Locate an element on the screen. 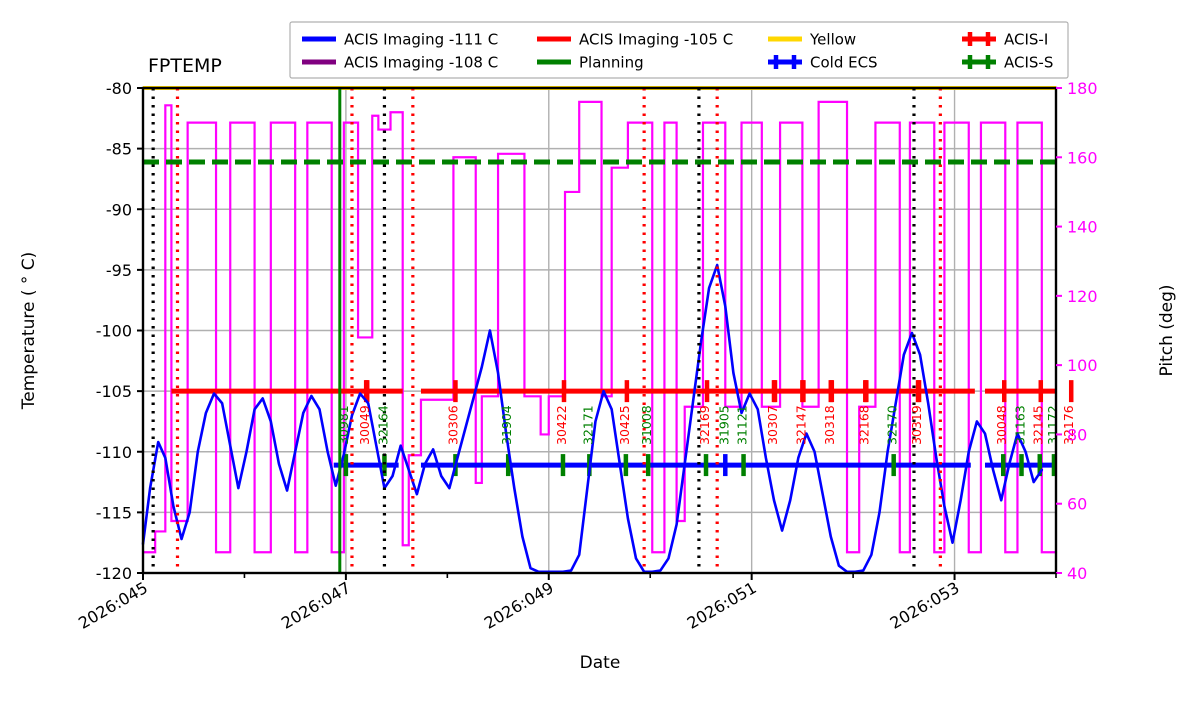 Image resolution: width=1200 pixels, height=714 pixels. y-axis-right-tick-label: 60 is located at coordinates (1077, 504).